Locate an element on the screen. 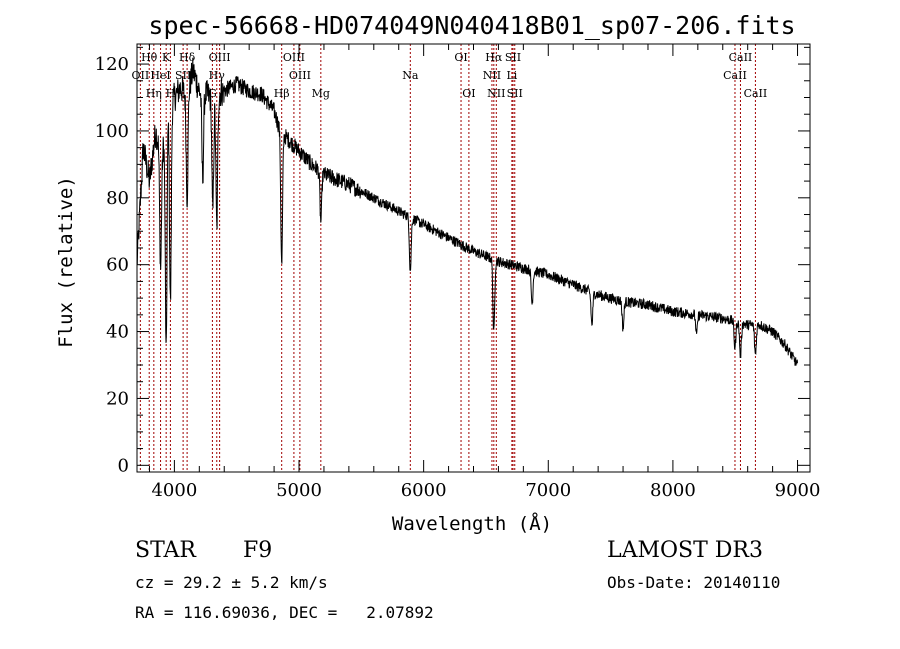  spectral-line-label: H is located at coordinates (171, 93).